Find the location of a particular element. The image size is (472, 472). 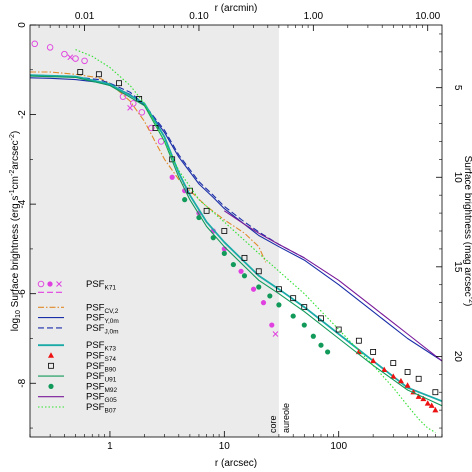

series-g05 is located at coordinates (332, 286).